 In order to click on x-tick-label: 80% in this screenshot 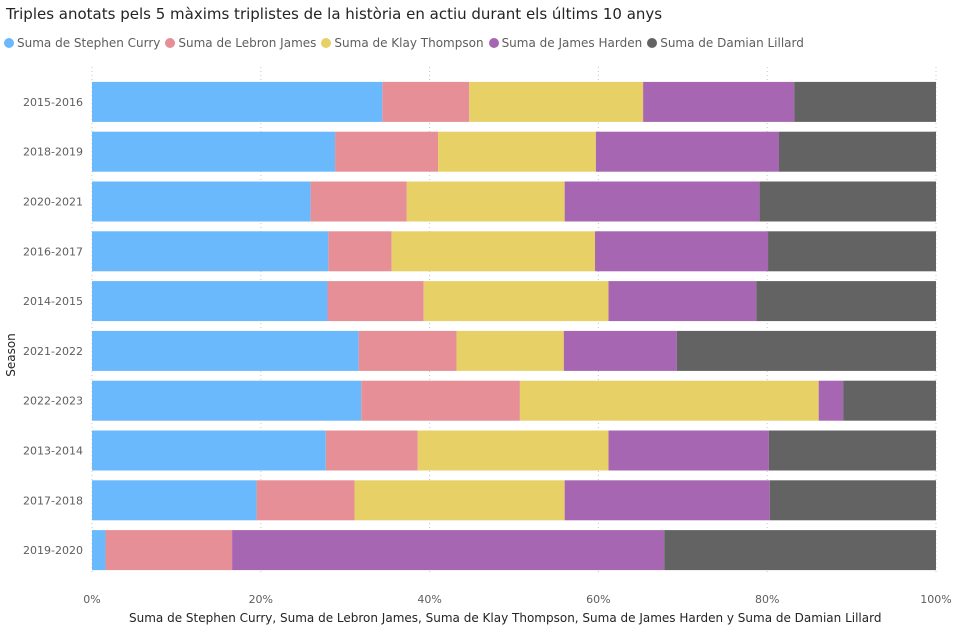, I will do `click(767, 599)`.